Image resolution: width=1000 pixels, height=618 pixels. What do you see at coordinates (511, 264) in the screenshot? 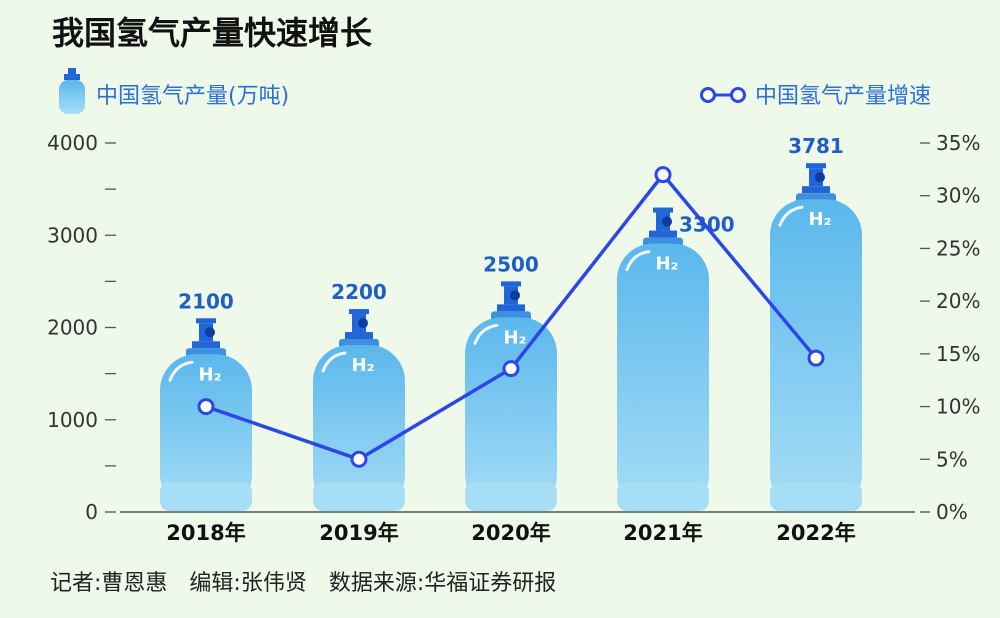
I see `bar-value-label: 2500` at bounding box center [511, 264].